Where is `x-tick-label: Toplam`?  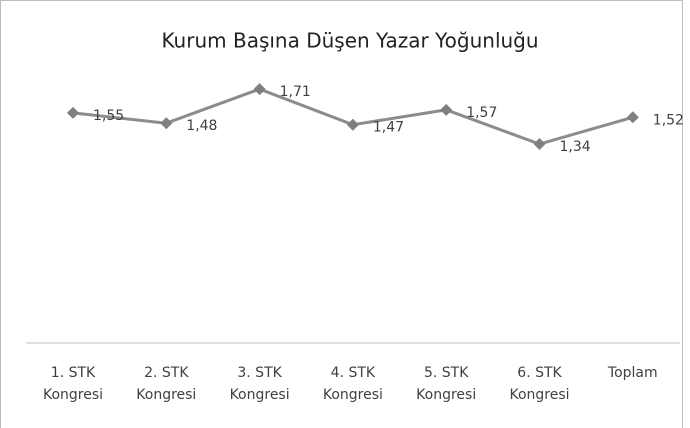 x-tick-label: Toplam is located at coordinates (632, 373).